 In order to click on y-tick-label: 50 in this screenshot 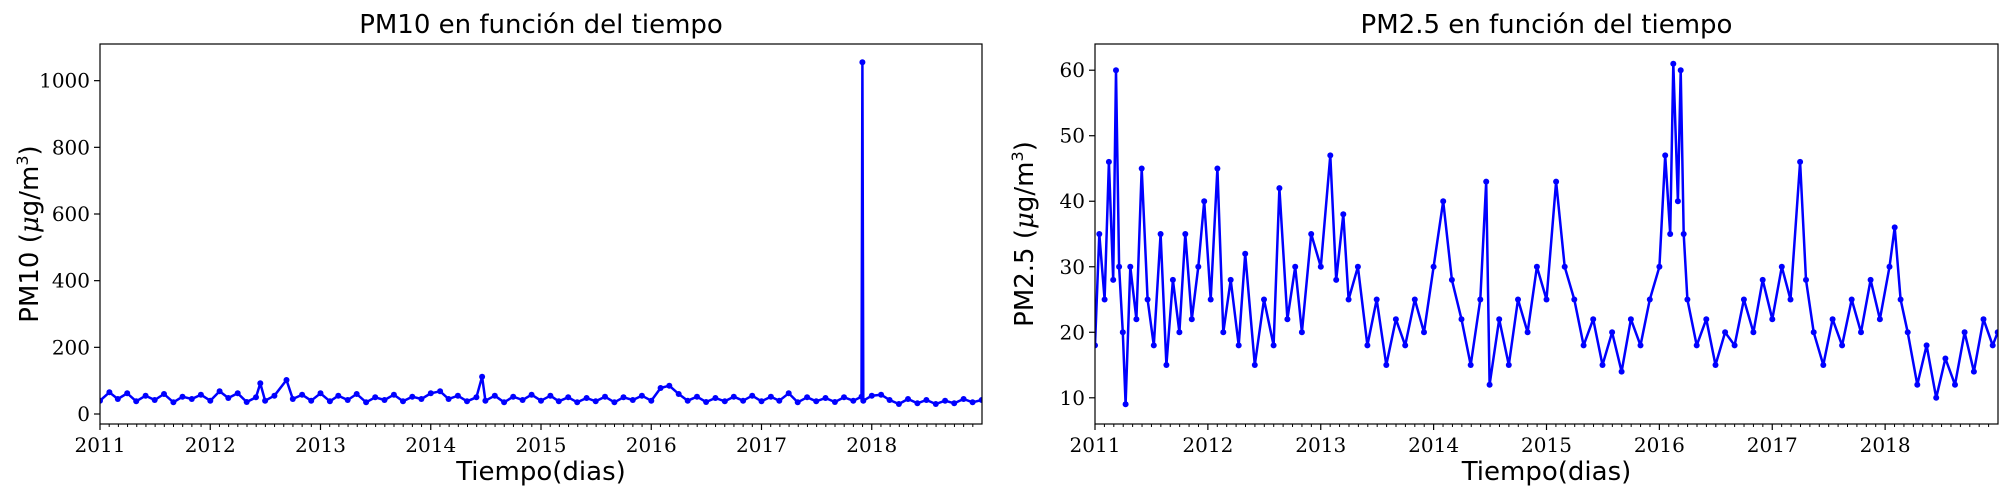, I will do `click(1072, 136)`.